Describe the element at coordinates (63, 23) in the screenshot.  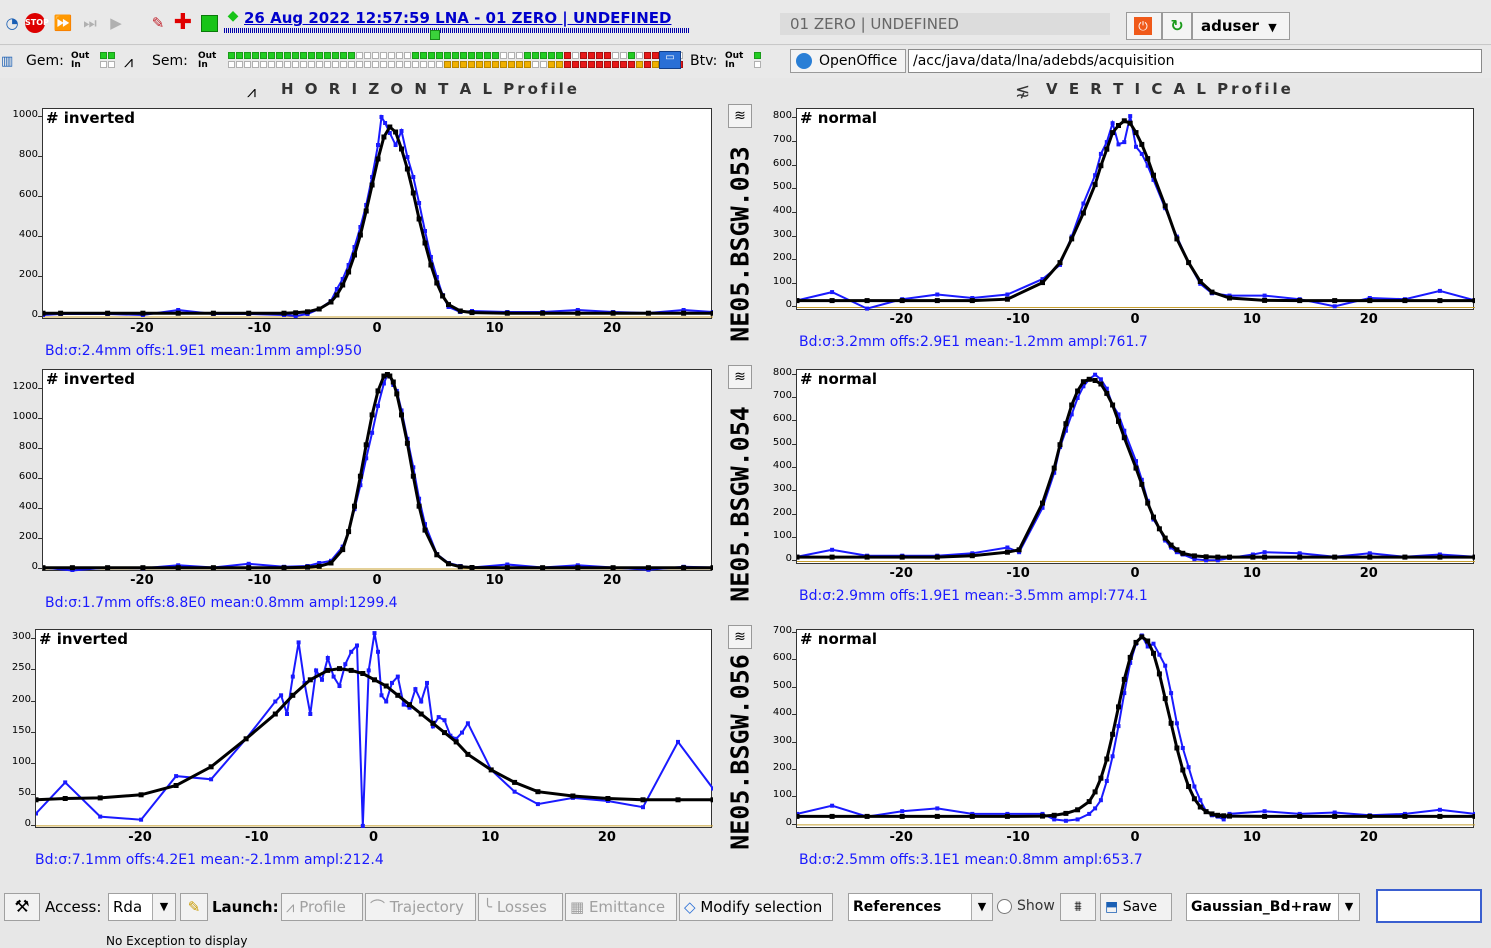
I see `step-forward-icon: ⏩` at that location.